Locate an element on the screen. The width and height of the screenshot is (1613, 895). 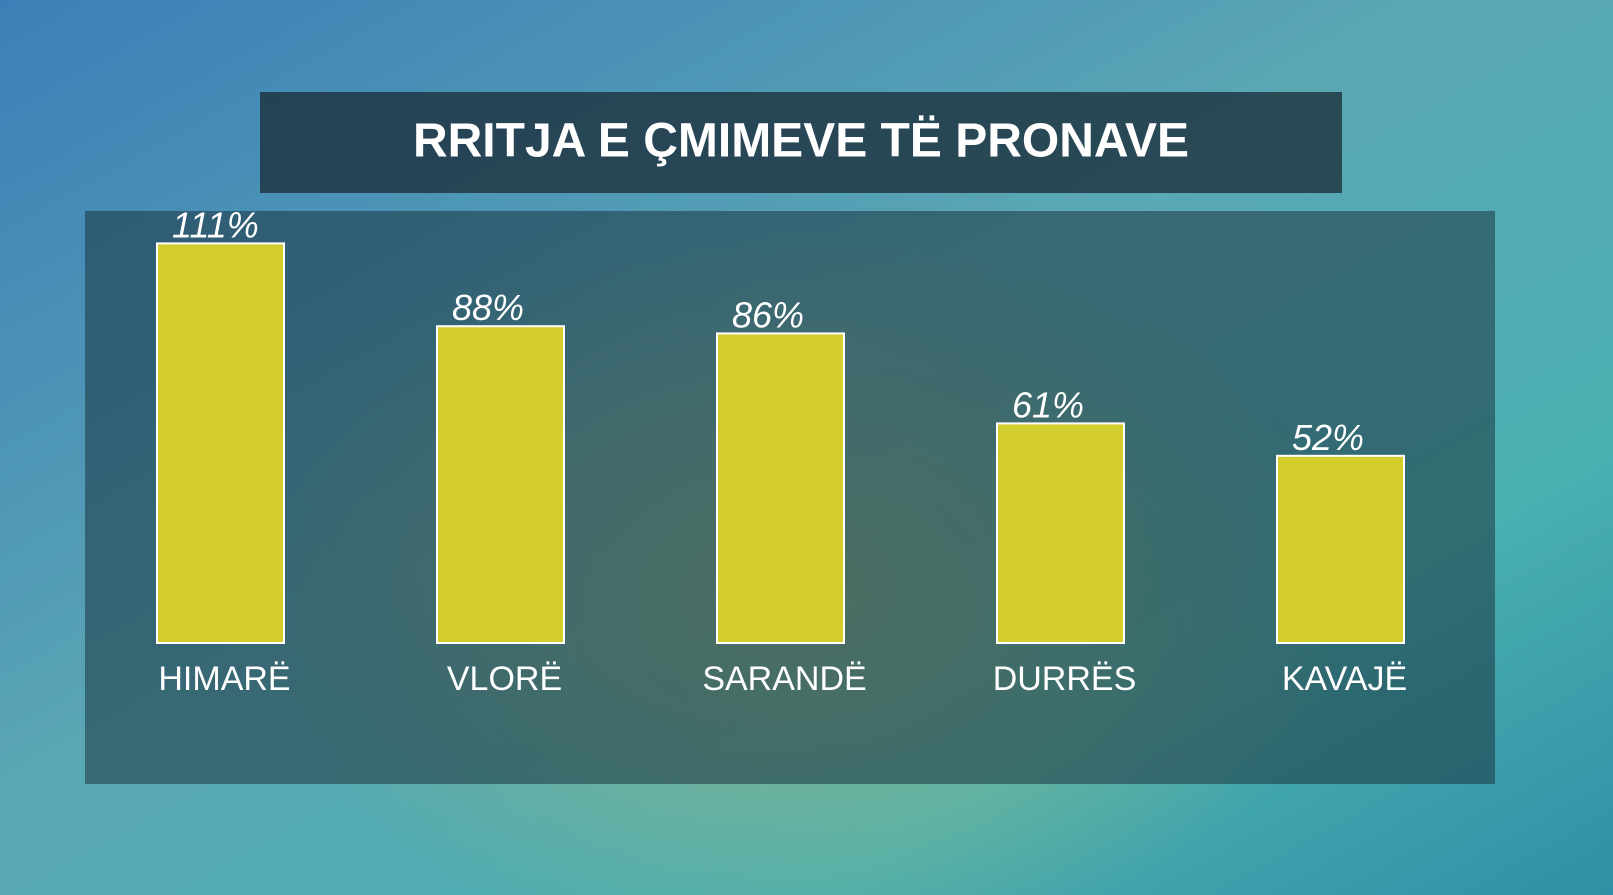
x-tick-label: HIMARË is located at coordinates (224, 679).